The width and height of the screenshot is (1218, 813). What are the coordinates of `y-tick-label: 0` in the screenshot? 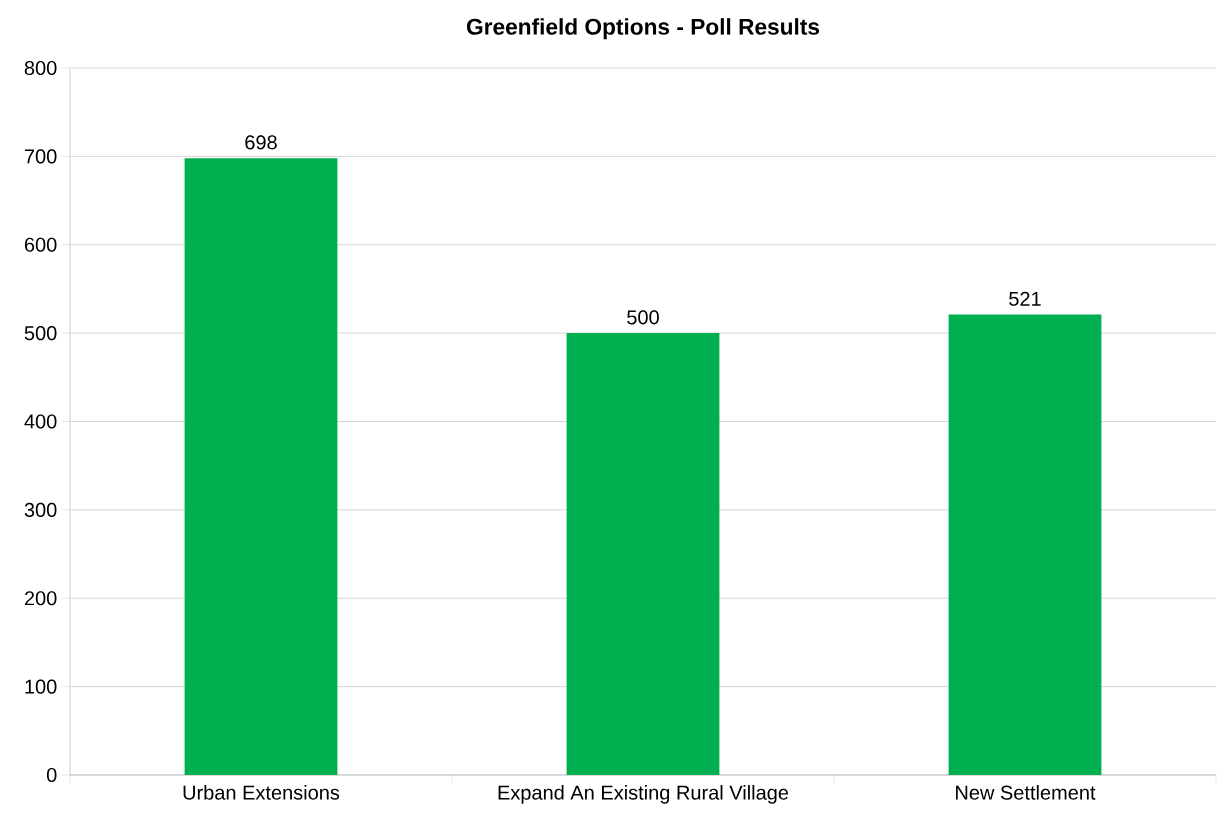 It's located at (51, 775).